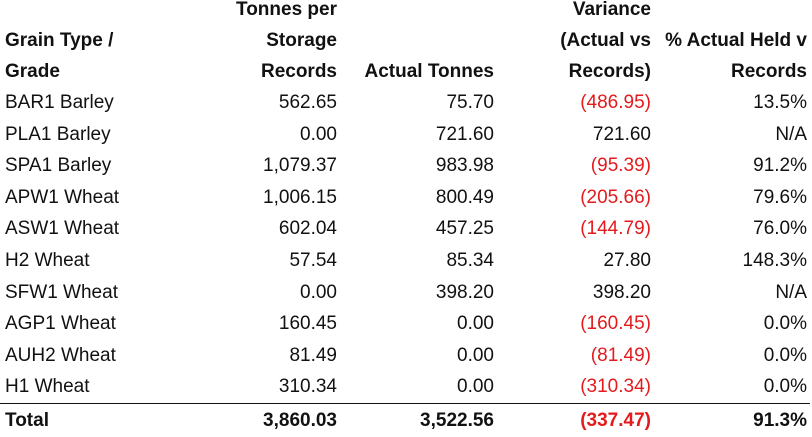 The image size is (812, 437). What do you see at coordinates (732, 419) in the screenshot?
I see `total-percent: 91.3%` at bounding box center [732, 419].